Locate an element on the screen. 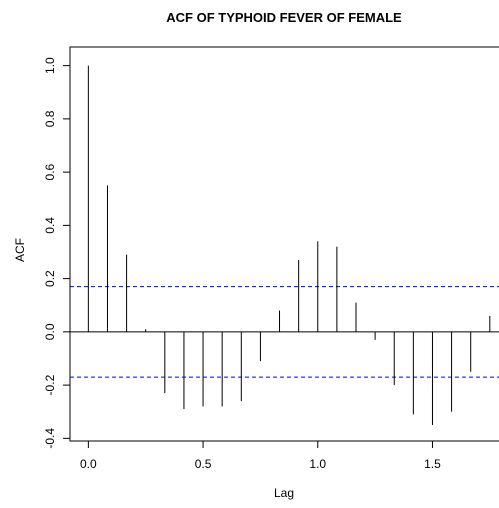  y-tick-label: 1.0 is located at coordinates (50, 65).